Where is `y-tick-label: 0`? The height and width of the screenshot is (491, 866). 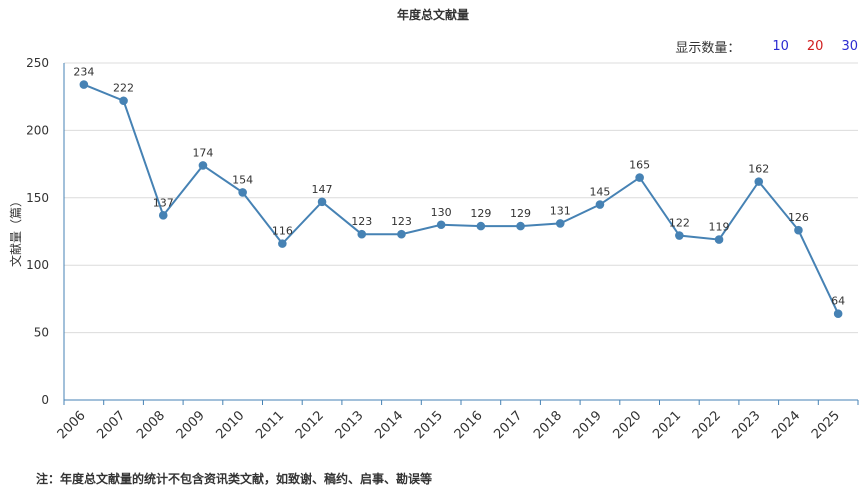 y-tick-label: 0 is located at coordinates (45, 400).